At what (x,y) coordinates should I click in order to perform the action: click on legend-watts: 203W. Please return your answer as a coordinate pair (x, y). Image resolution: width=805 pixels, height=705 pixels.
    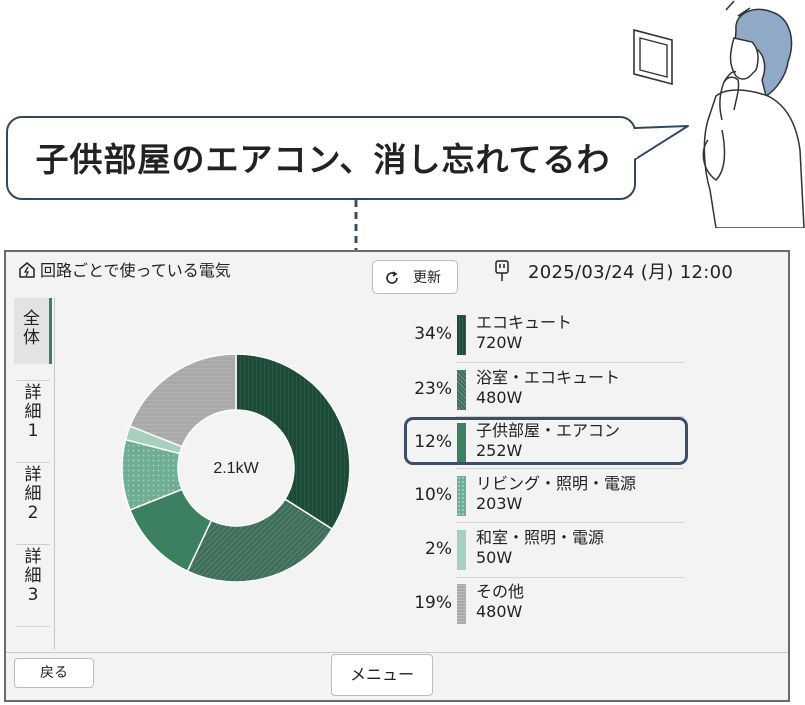
    Looking at the image, I should click on (499, 503).